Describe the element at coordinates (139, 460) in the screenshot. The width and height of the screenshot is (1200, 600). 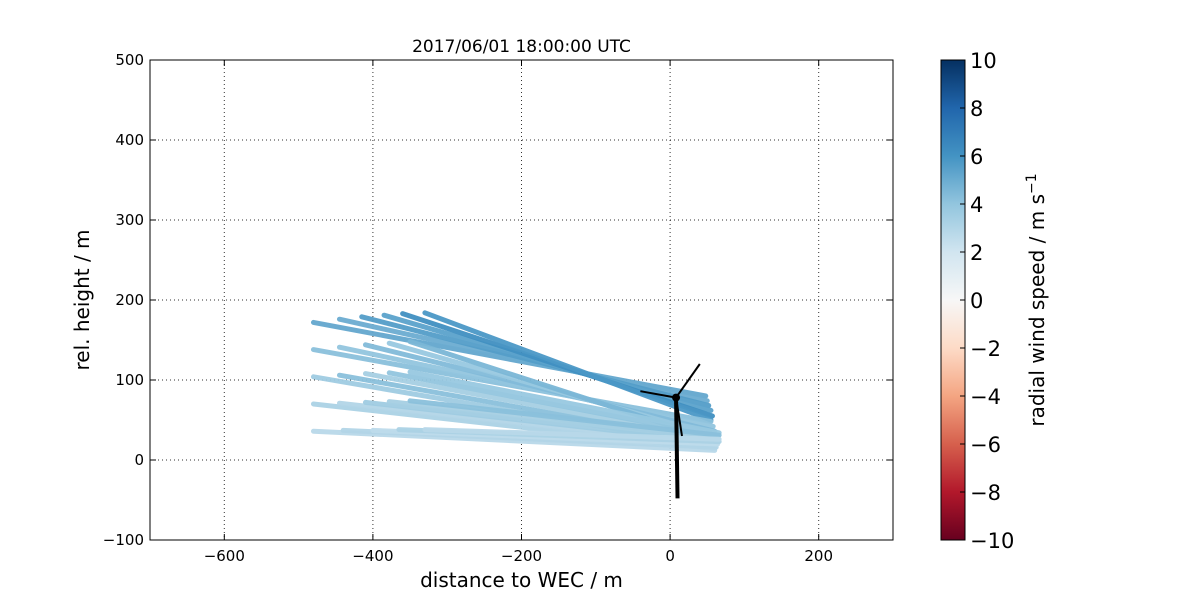
I see `y-tick-label: 0` at that location.